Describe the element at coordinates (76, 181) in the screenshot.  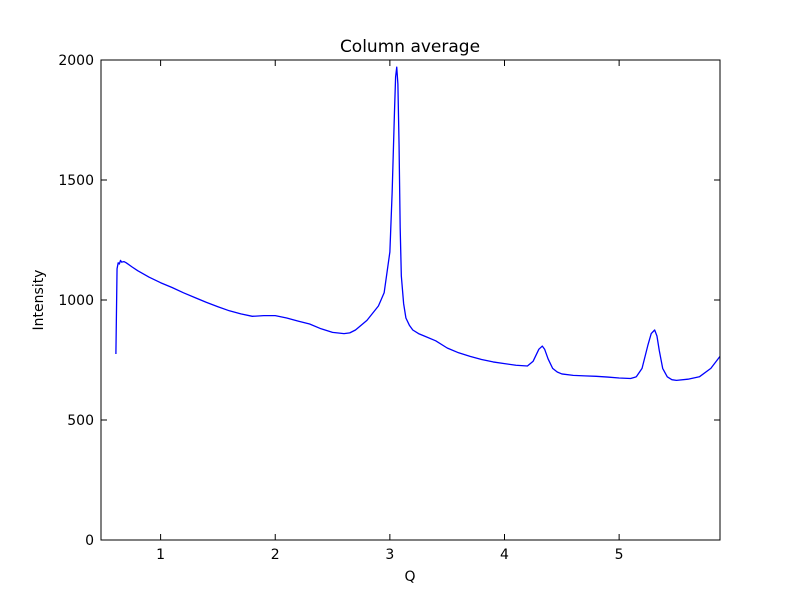
I see `y-tick-label: 1500` at that location.